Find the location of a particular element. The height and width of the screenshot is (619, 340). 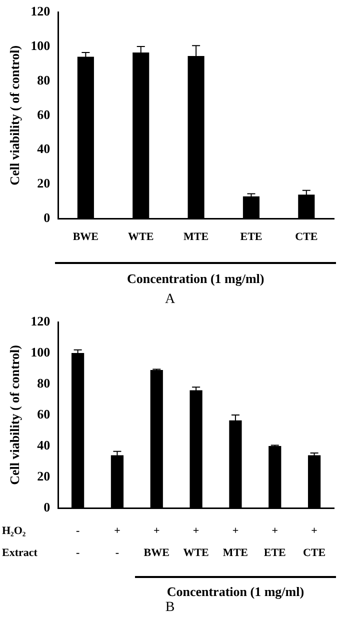

x-tick-label: + WTE is located at coordinates (196, 541).